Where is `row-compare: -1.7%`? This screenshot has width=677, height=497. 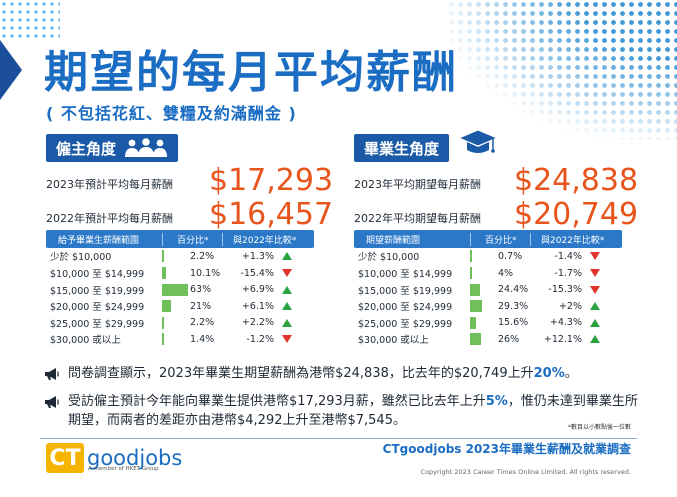 row-compare: -1.7% is located at coordinates (568, 273).